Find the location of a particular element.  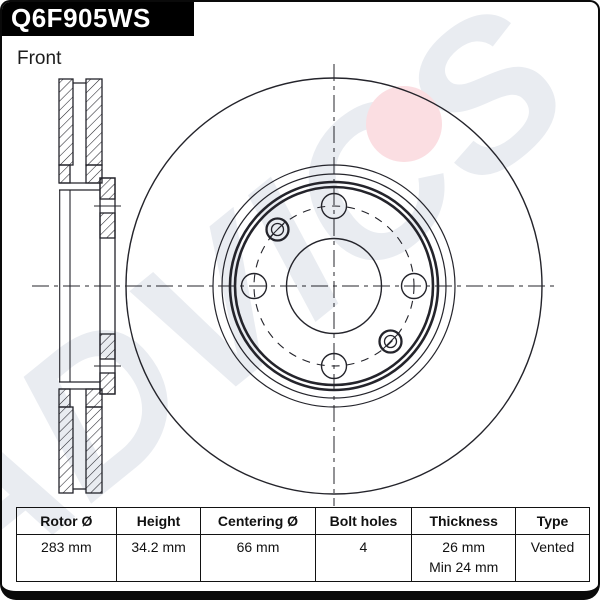

header-rotor-diameter: Rotor Ø is located at coordinates (66, 521).